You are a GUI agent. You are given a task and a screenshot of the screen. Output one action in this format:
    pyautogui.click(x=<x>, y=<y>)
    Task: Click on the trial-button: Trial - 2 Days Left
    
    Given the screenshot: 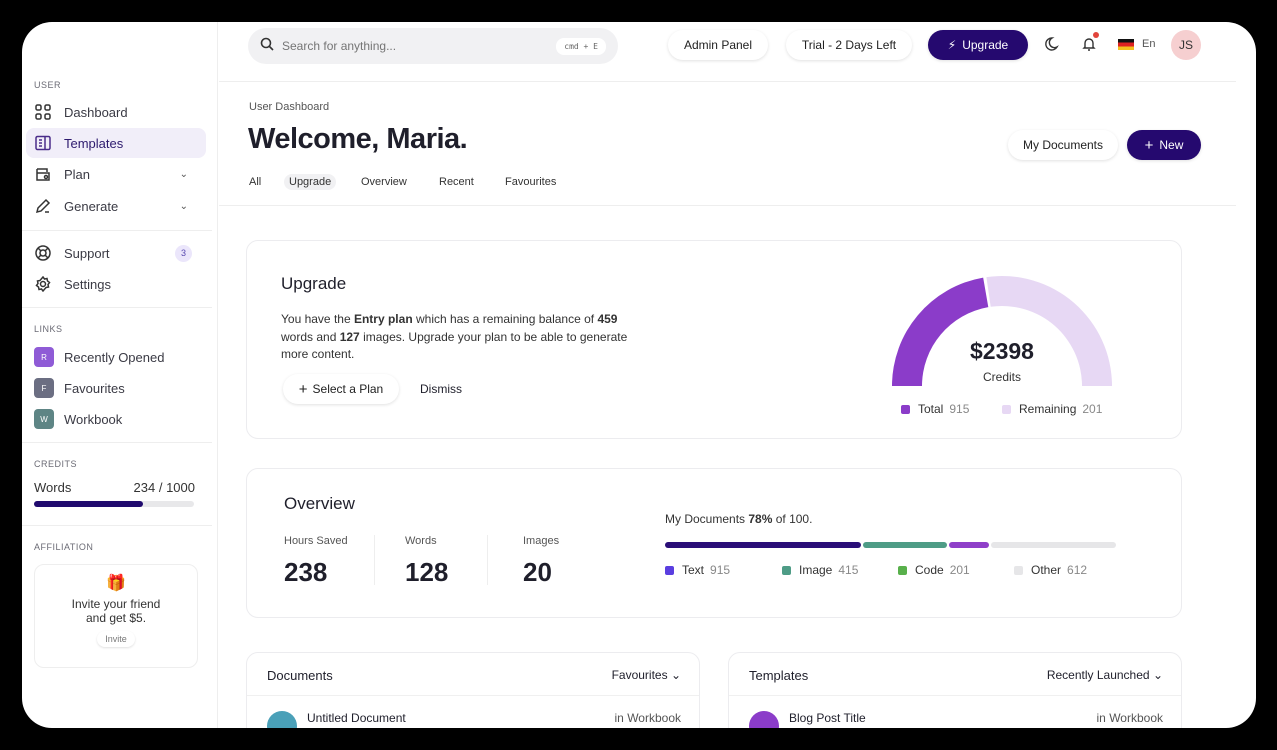 What is the action you would take?
    pyautogui.click(x=849, y=45)
    